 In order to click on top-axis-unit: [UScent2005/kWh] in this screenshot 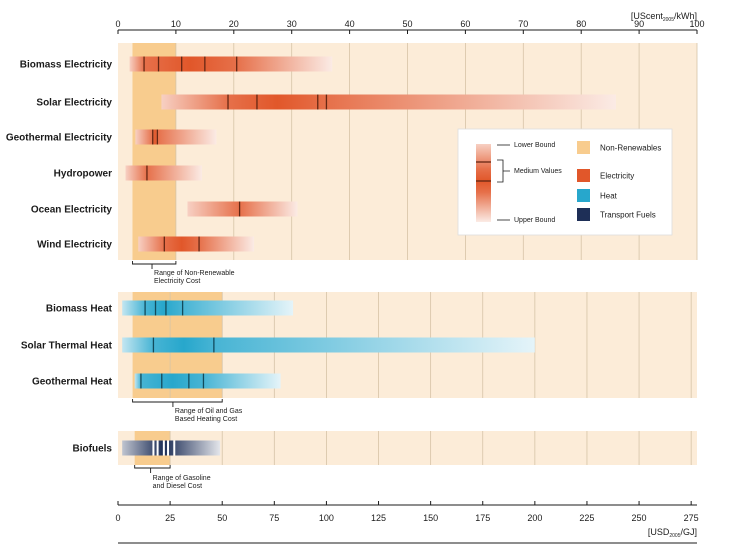, I will do `click(664, 17)`.